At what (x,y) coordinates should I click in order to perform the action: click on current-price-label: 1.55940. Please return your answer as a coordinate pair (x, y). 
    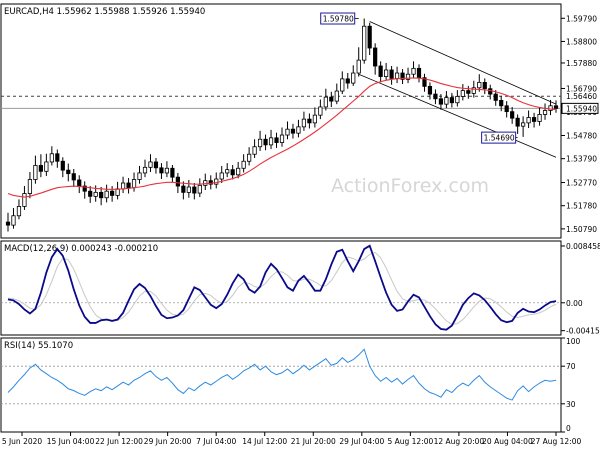
    Looking at the image, I should click on (581, 108).